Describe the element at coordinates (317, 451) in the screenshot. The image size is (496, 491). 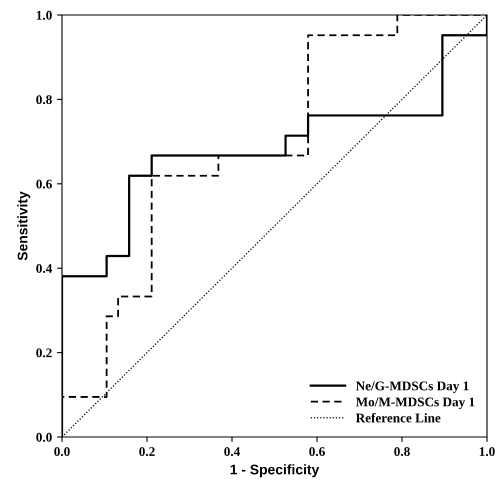
I see `x-tick-label: 0.6` at that location.